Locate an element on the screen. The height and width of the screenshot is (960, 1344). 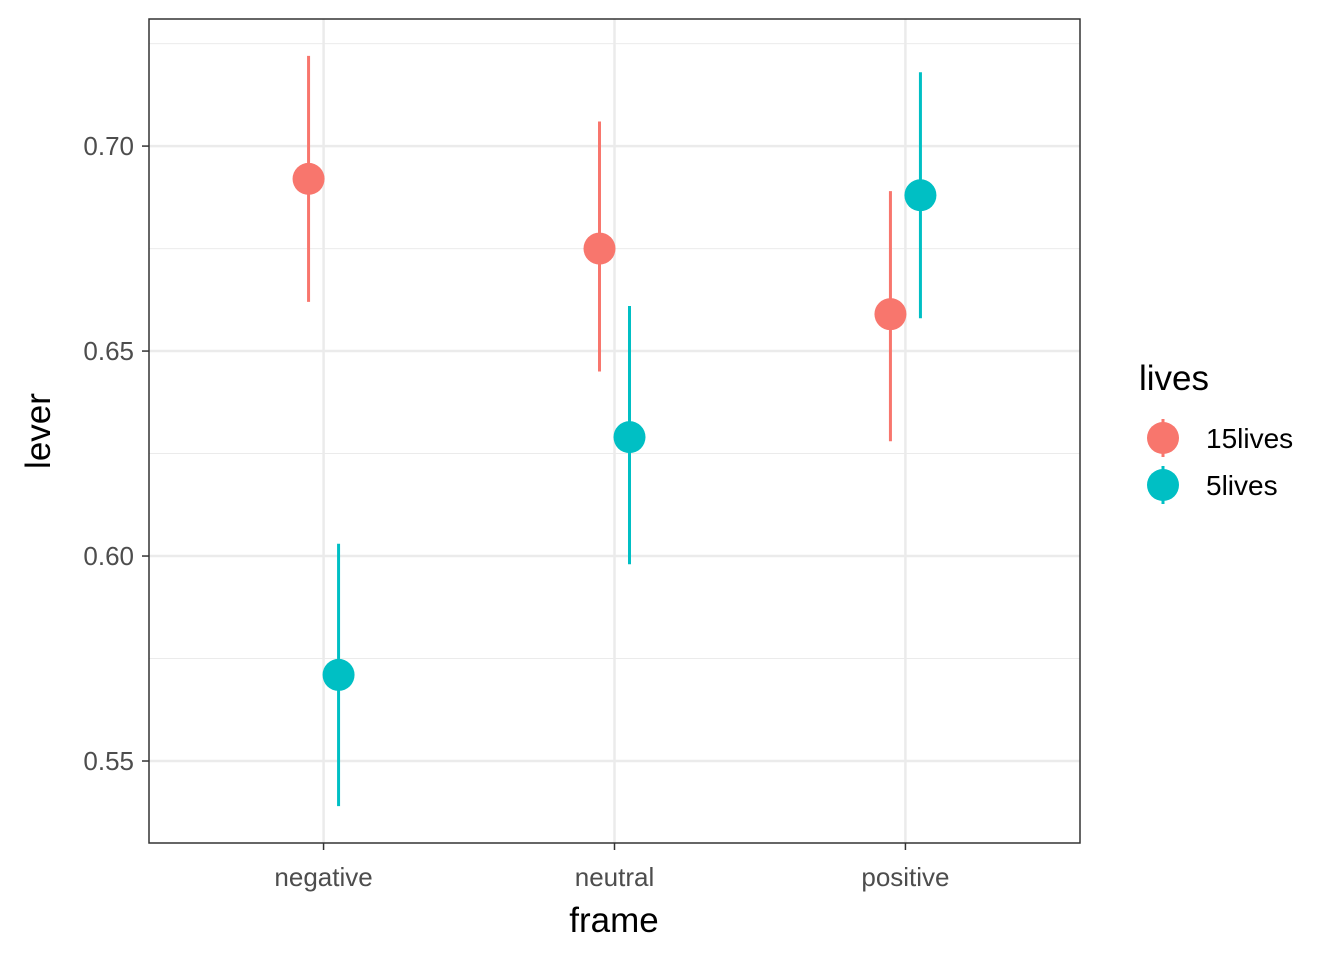
x-tick-label: positive is located at coordinates (905, 877).